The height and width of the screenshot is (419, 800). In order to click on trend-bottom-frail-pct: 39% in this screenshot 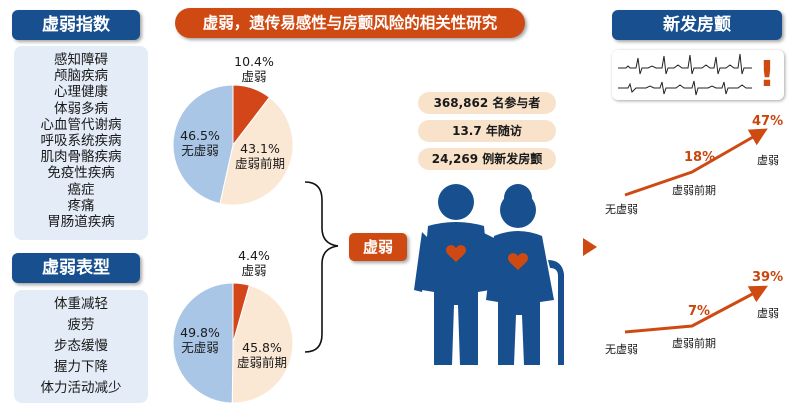, I will do `click(768, 277)`.